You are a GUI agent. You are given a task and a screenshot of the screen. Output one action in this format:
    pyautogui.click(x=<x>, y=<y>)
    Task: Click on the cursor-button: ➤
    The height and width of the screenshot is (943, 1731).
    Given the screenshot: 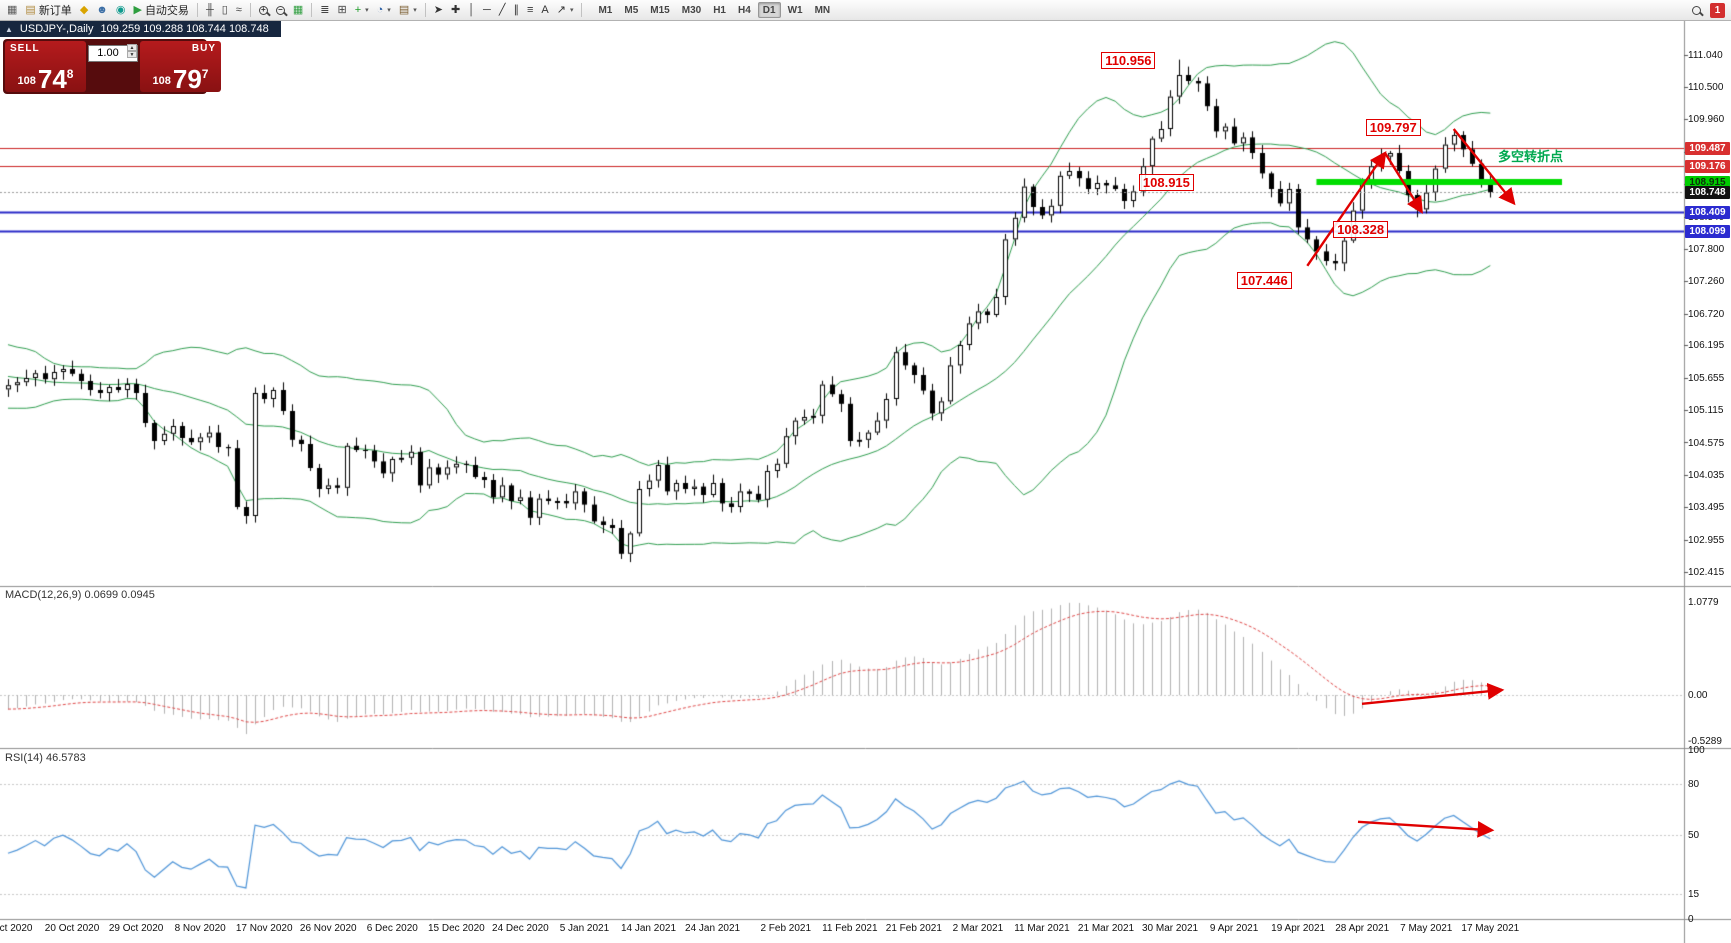 What is the action you would take?
    pyautogui.click(x=438, y=10)
    